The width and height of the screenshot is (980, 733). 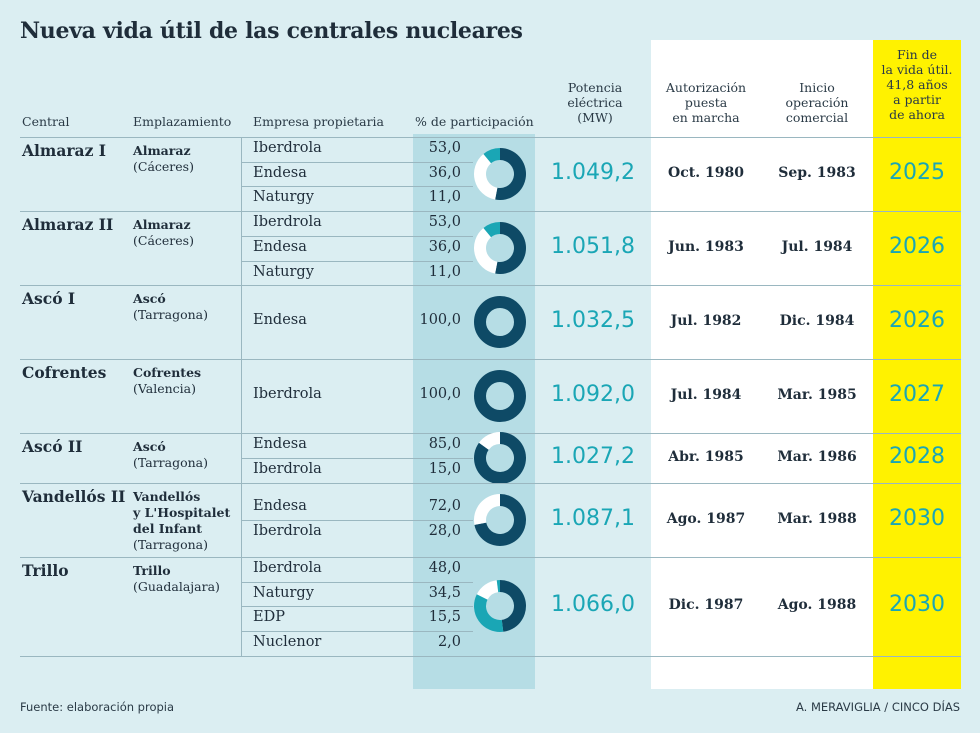 What do you see at coordinates (917, 395) in the screenshot?
I see `end-of-life-year: 2027` at bounding box center [917, 395].